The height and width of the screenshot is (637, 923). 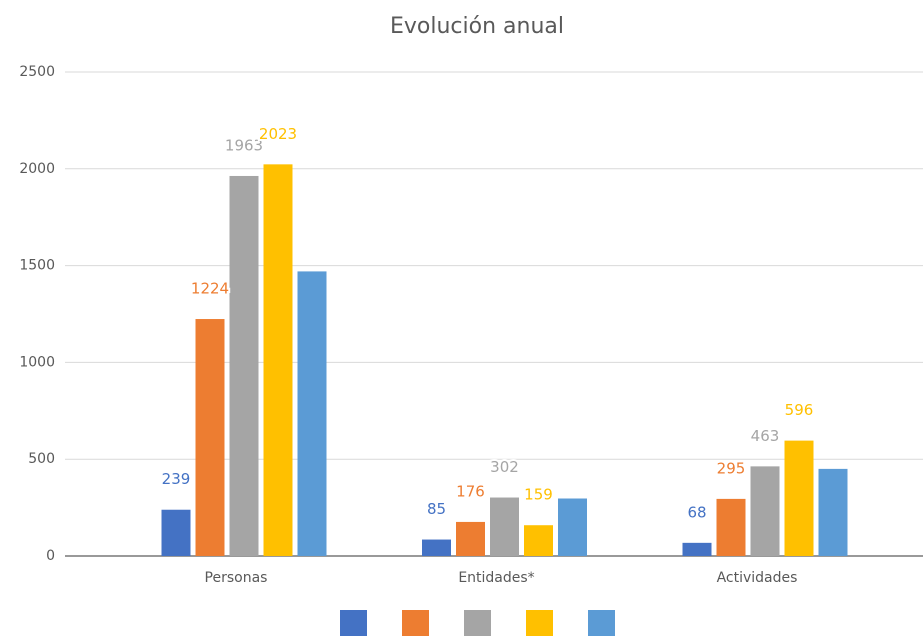 I want to click on y-tick-label: 0, so click(x=50, y=556).